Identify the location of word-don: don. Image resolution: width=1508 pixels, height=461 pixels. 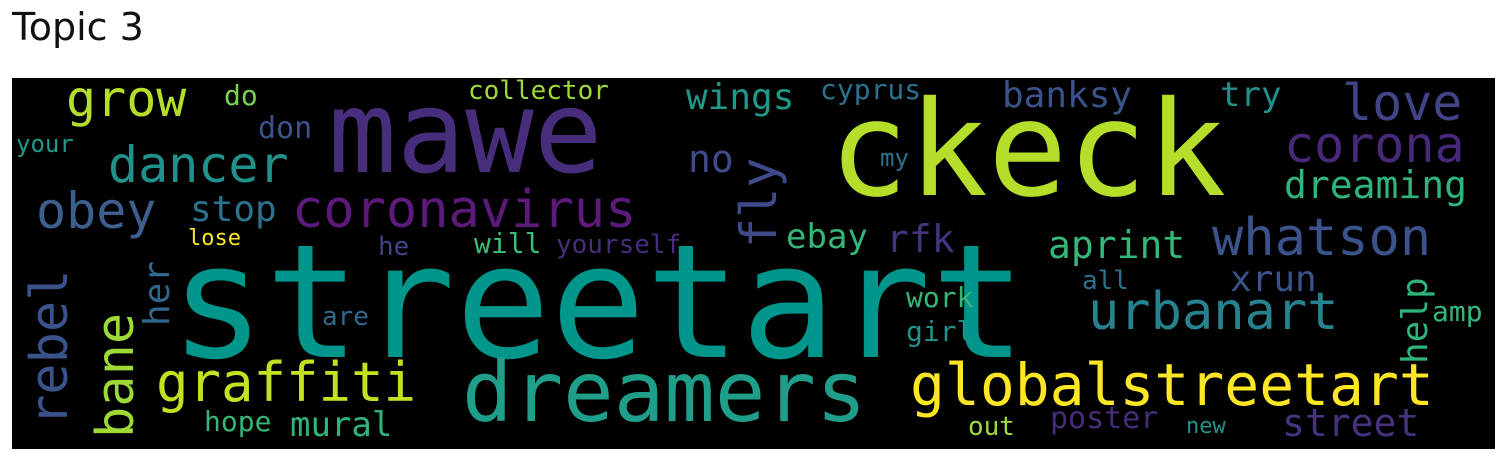
(285, 128).